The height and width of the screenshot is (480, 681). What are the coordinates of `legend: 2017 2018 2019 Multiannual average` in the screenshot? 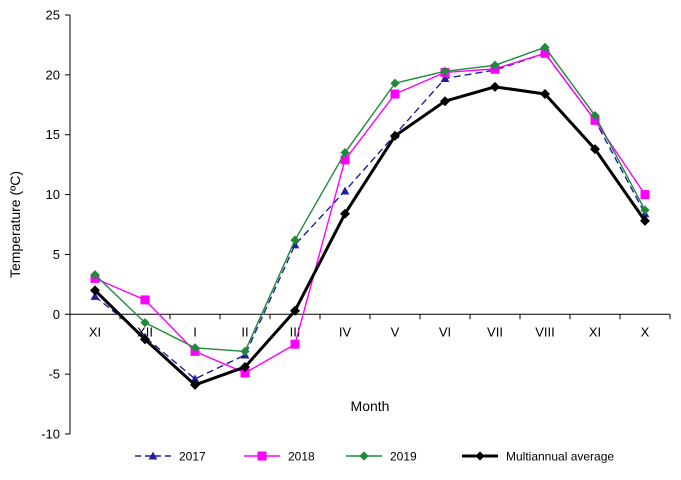 It's located at (374, 457).